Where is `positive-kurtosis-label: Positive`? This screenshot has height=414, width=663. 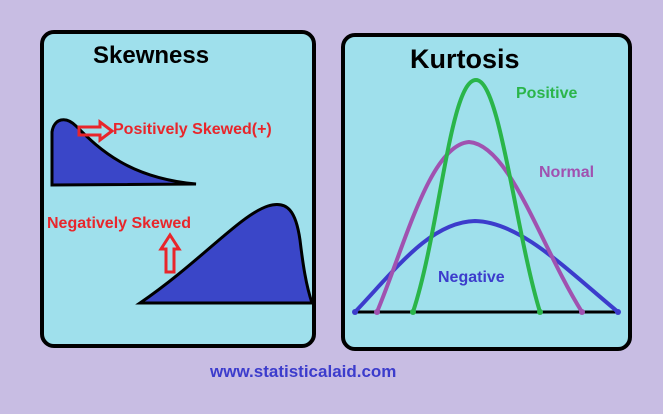
positive-kurtosis-label: Positive is located at coordinates (547, 93).